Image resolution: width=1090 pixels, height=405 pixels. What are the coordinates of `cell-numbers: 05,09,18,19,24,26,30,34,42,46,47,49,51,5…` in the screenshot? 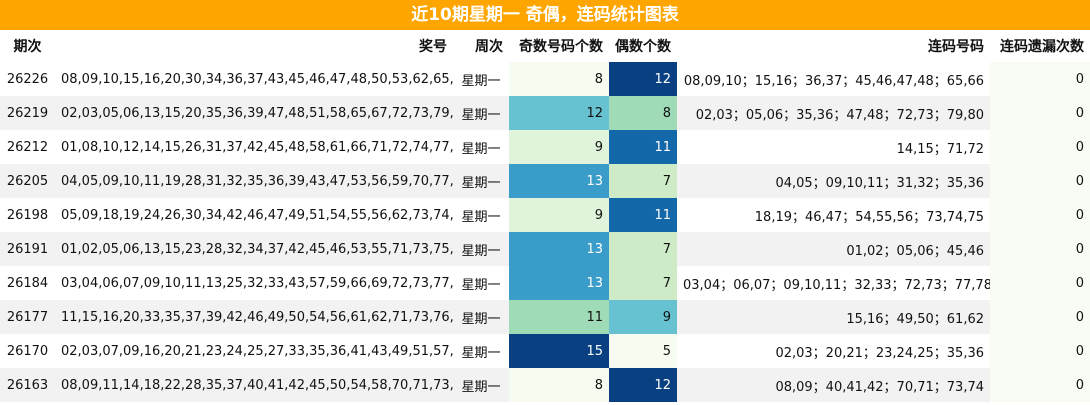 It's located at (257, 215).